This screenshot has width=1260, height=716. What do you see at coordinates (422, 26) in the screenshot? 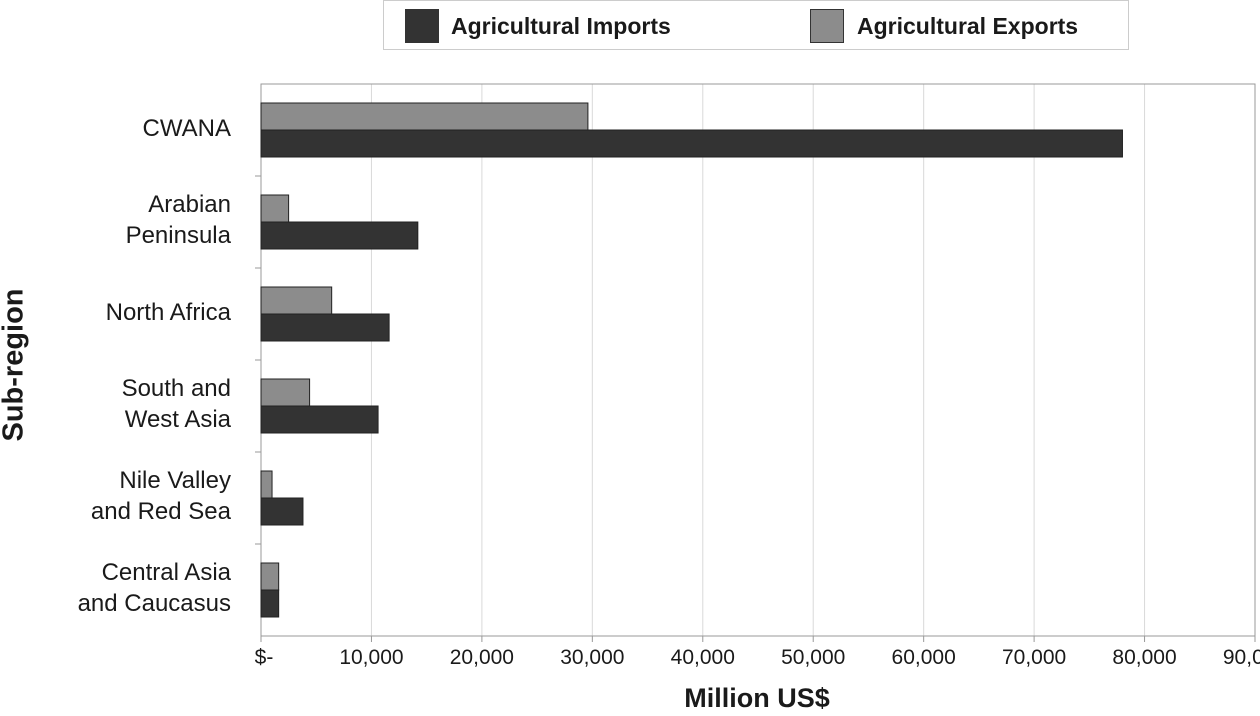
I see `legend-swatch-imports` at bounding box center [422, 26].